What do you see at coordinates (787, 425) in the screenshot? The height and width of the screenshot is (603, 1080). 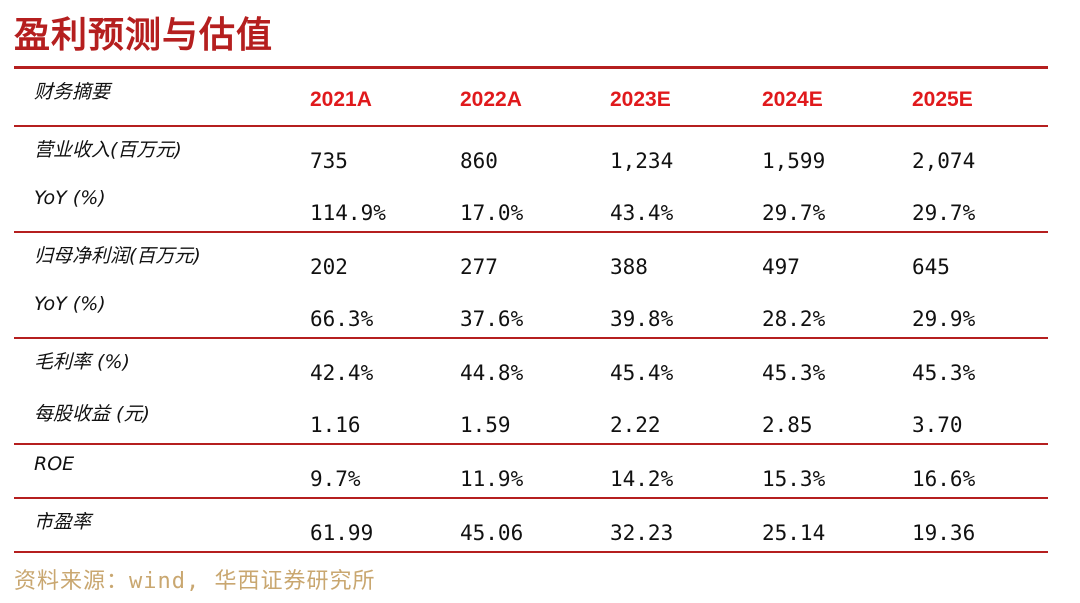 I see `table-cell: 2.85` at bounding box center [787, 425].